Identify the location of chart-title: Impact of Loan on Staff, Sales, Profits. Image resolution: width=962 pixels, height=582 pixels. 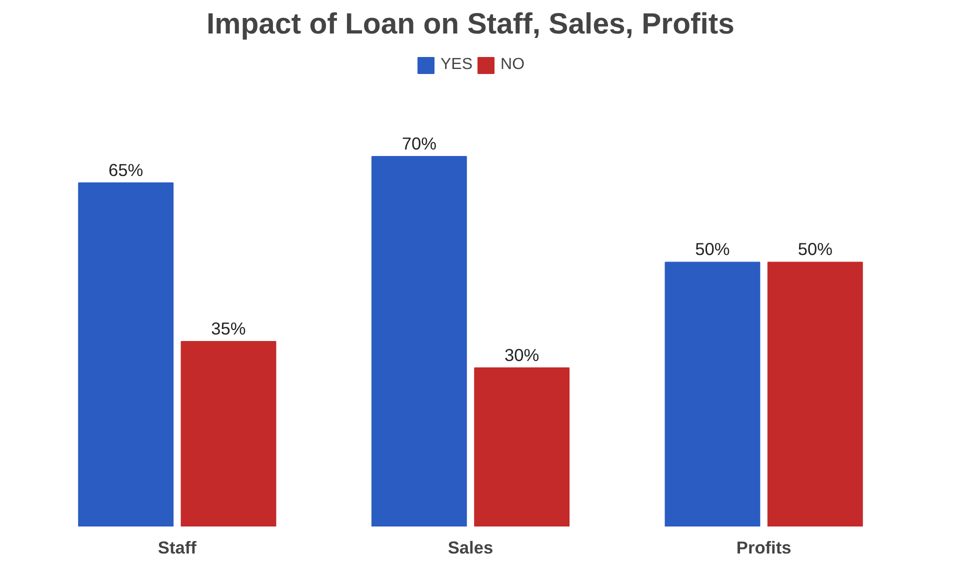
(470, 24).